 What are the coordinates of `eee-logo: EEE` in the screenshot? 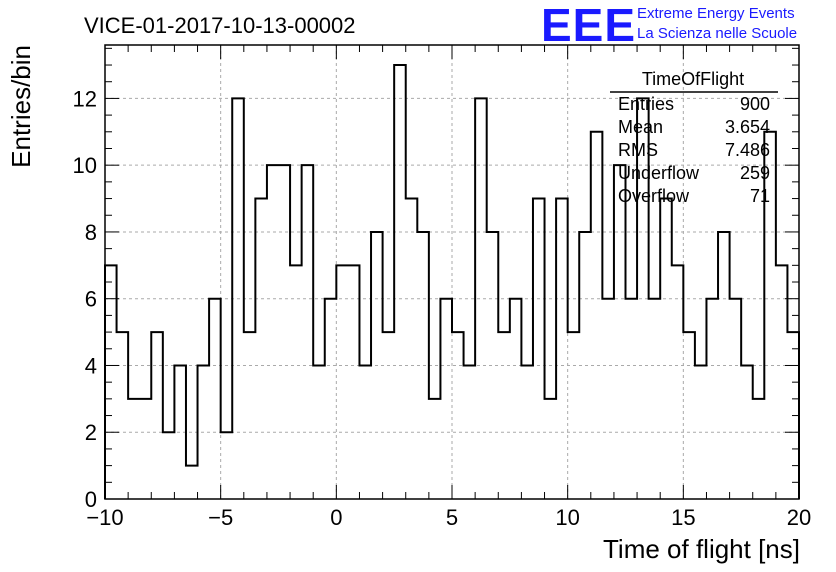 It's located at (588, 25).